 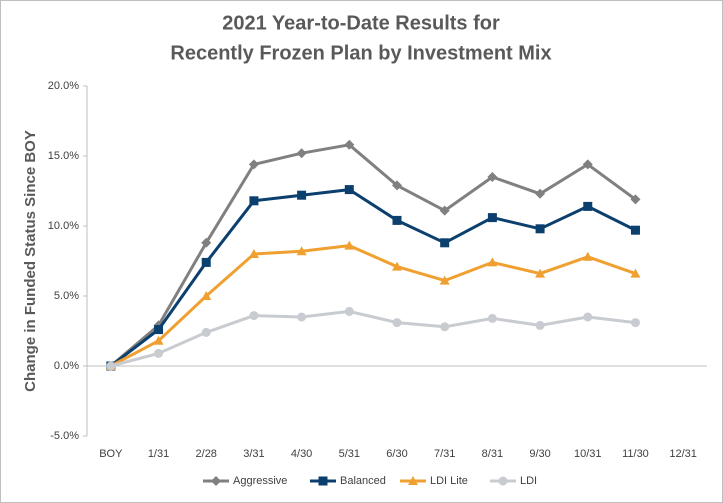 What do you see at coordinates (539, 454) in the screenshot?
I see `x-tick-label: 9/30` at bounding box center [539, 454].